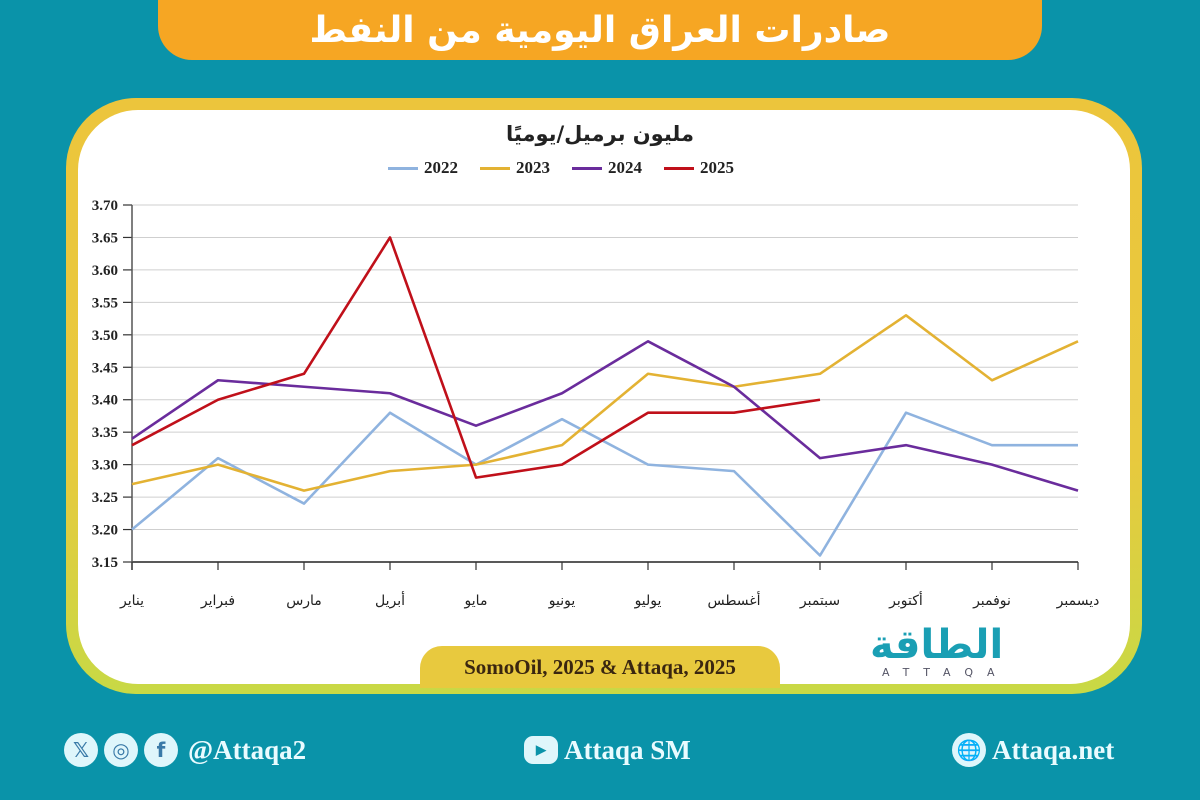 Image resolution: width=1200 pixels, height=800 pixels. I want to click on y-tick-label: 3.70, so click(105, 206).